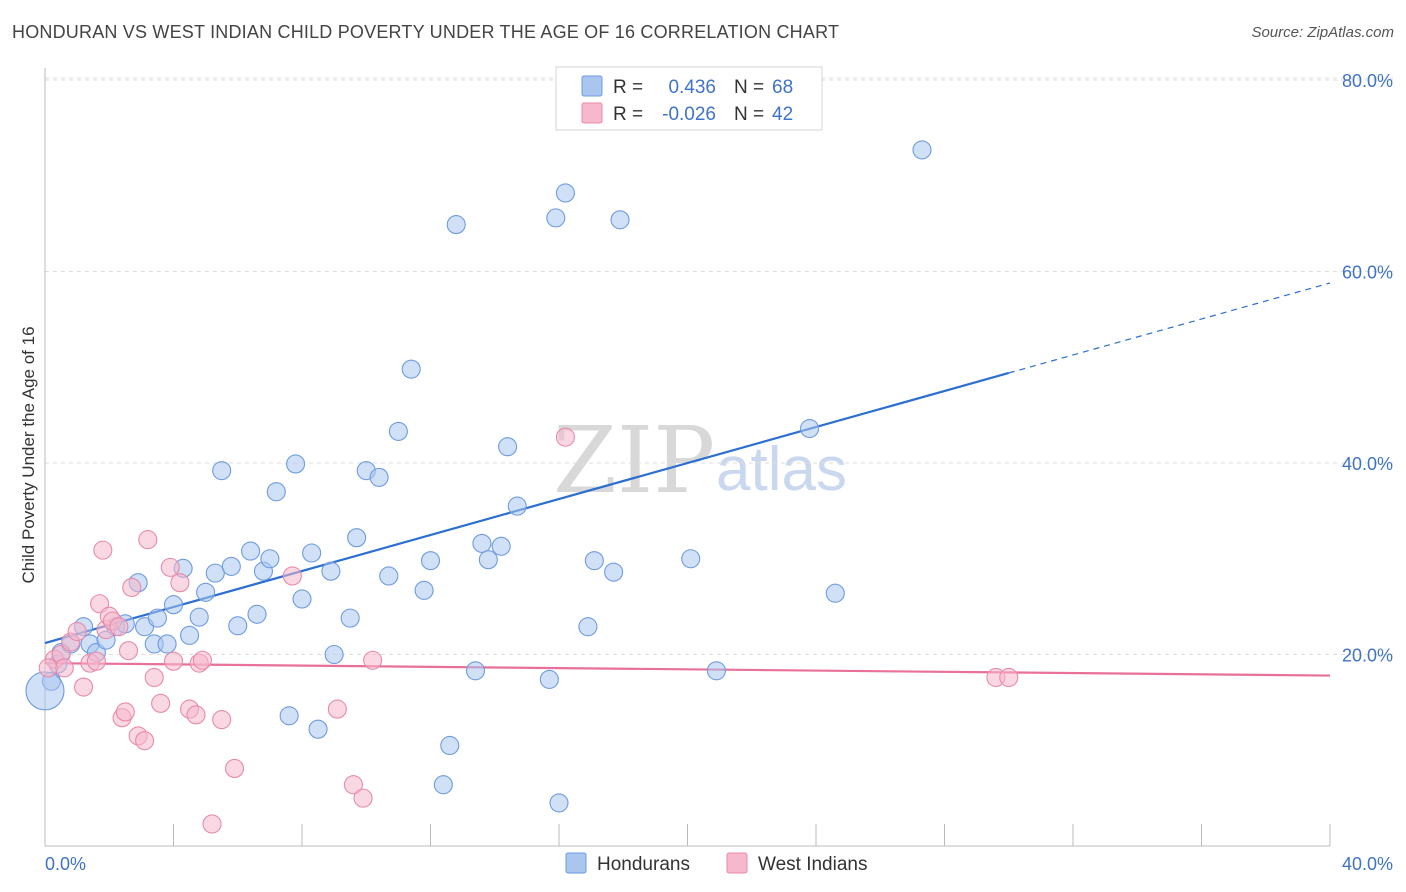 The width and height of the screenshot is (1406, 892). Describe the element at coordinates (689, 114) in the screenshot. I see `legend-r-value-2: -0.026` at that location.